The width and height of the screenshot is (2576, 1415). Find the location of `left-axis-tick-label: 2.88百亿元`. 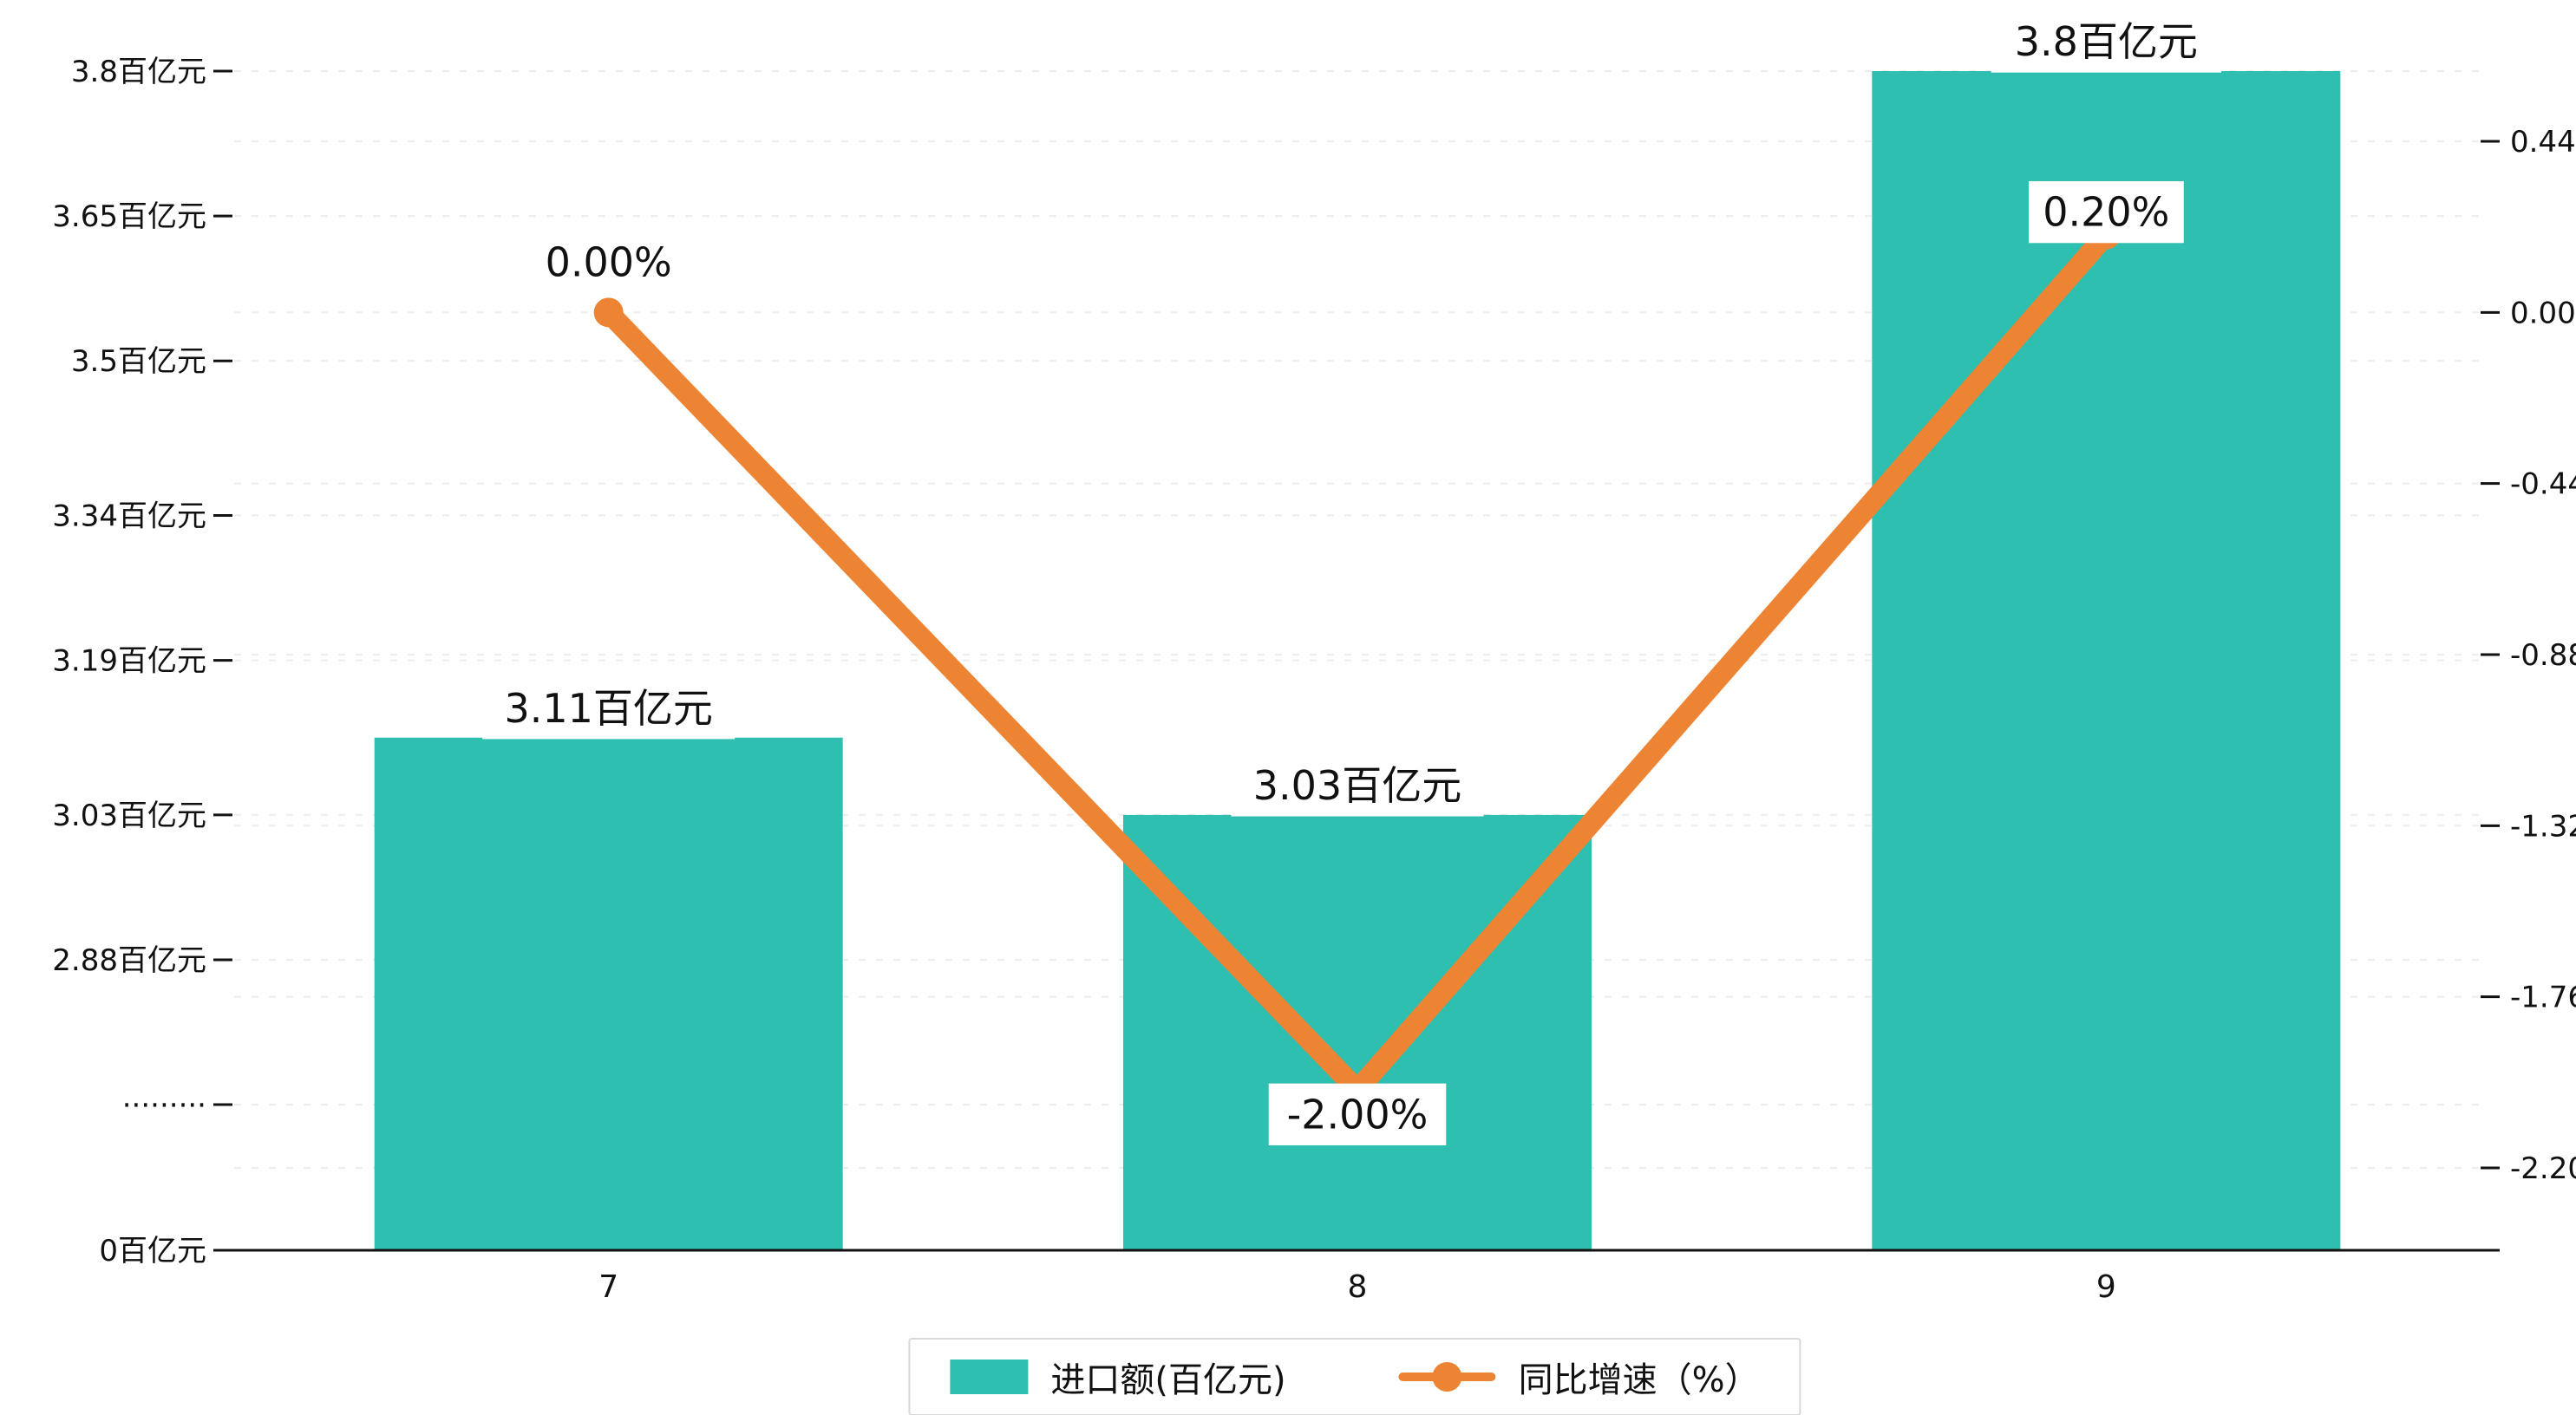

left-axis-tick-label: 2.88百亿元 is located at coordinates (129, 960).